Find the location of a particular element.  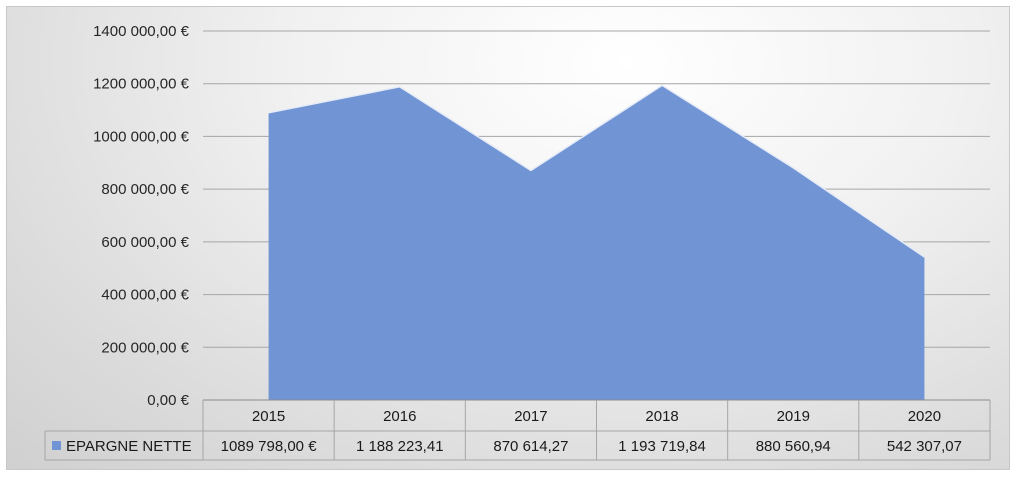

category-label: 2019 is located at coordinates (793, 416).